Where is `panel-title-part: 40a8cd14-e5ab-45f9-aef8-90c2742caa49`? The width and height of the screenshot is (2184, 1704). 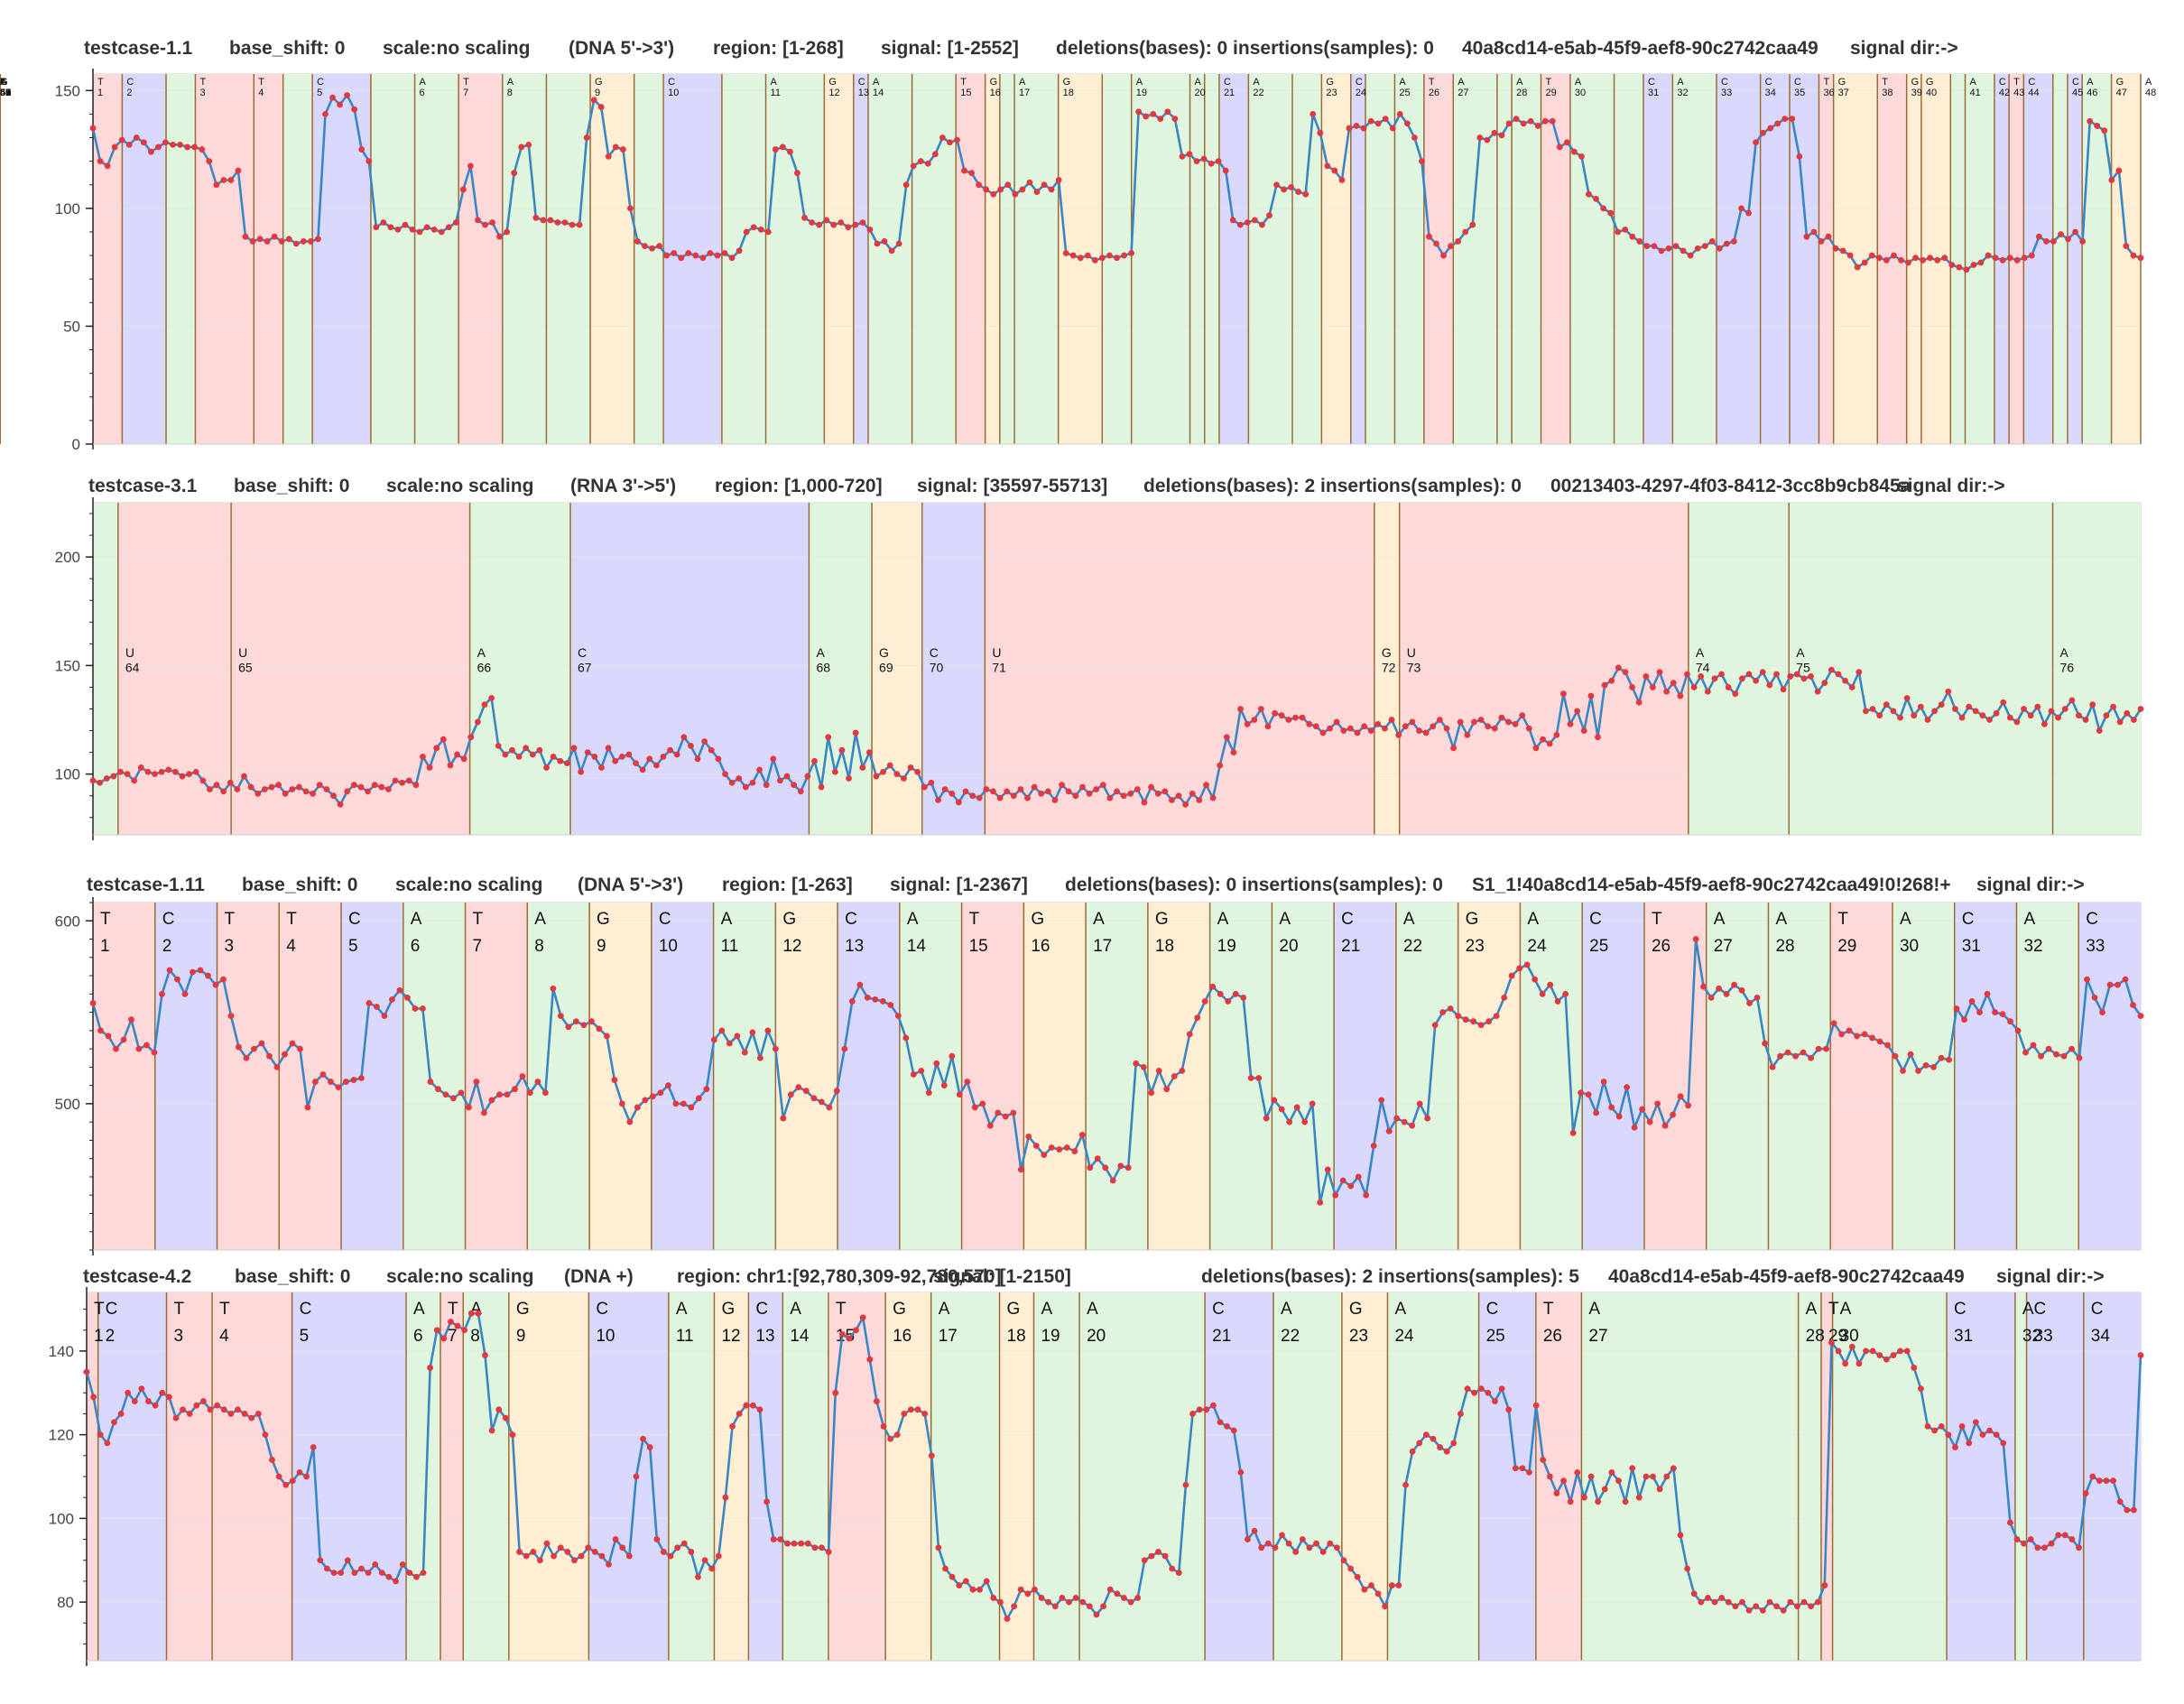
panel-title-part: 40a8cd14-e5ab-45f9-aef8-90c2742caa49 is located at coordinates (1640, 48).